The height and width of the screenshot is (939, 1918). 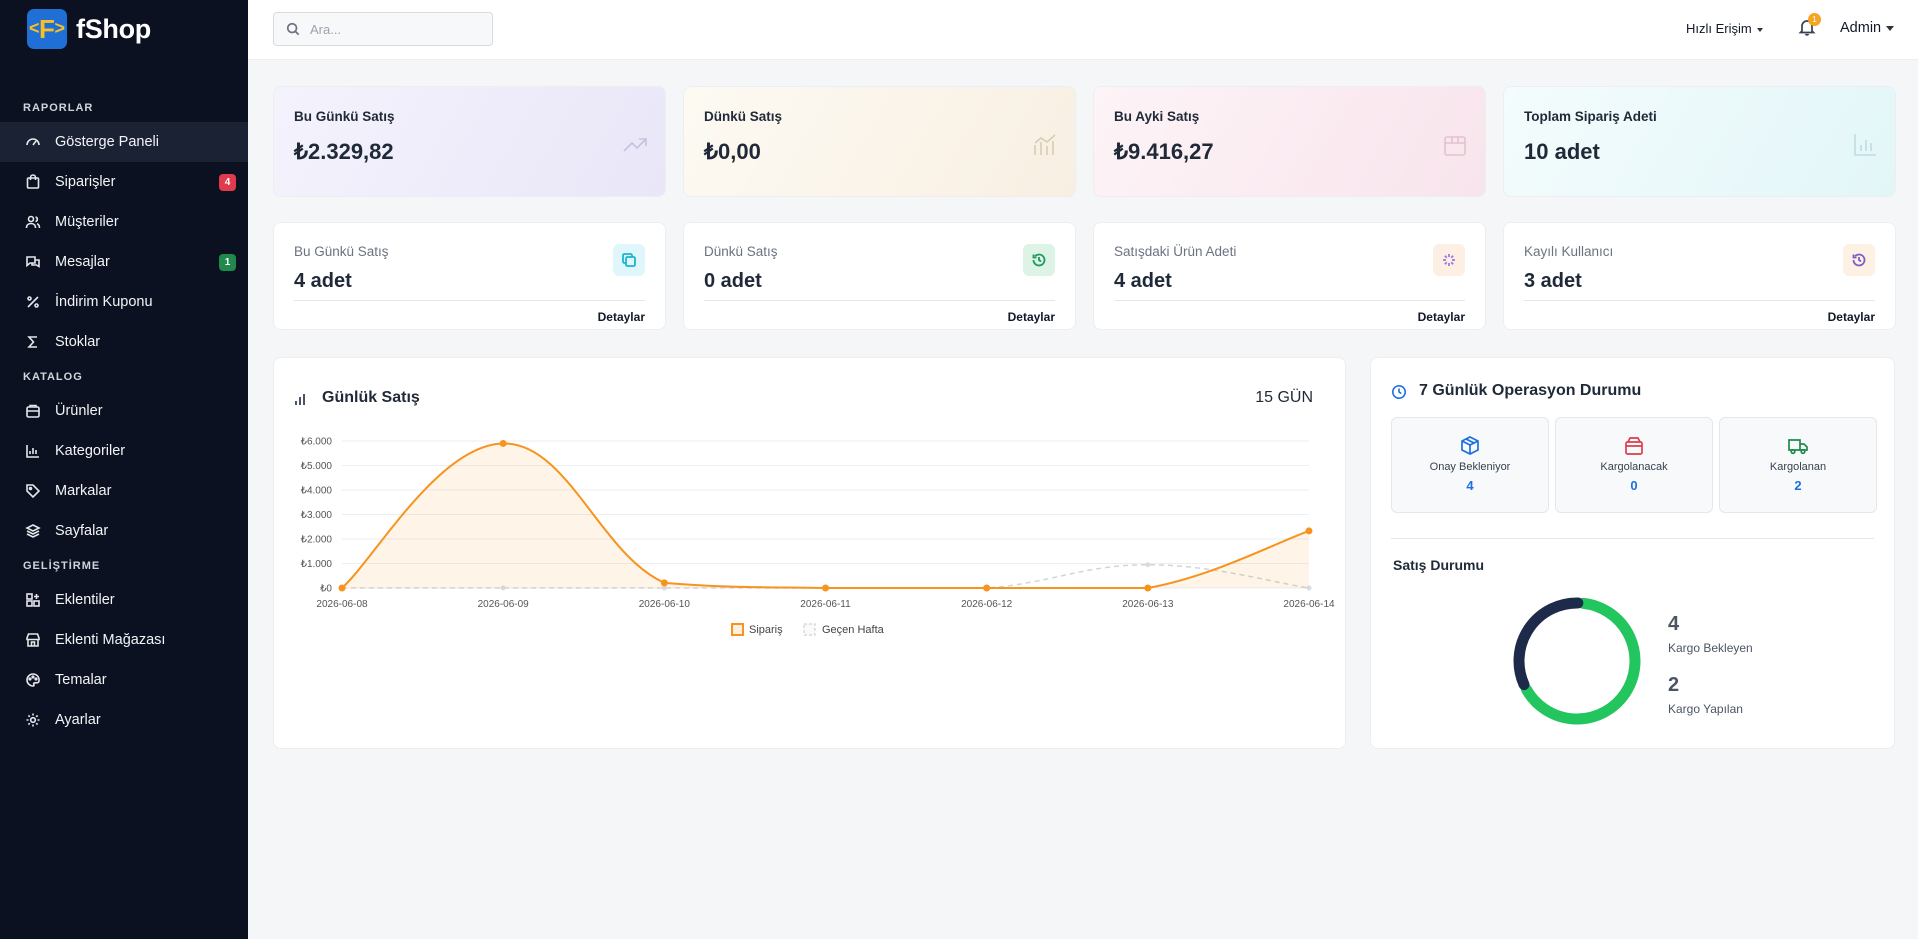 What do you see at coordinates (1674, 624) in the screenshot?
I see `sales-status-value: 4` at bounding box center [1674, 624].